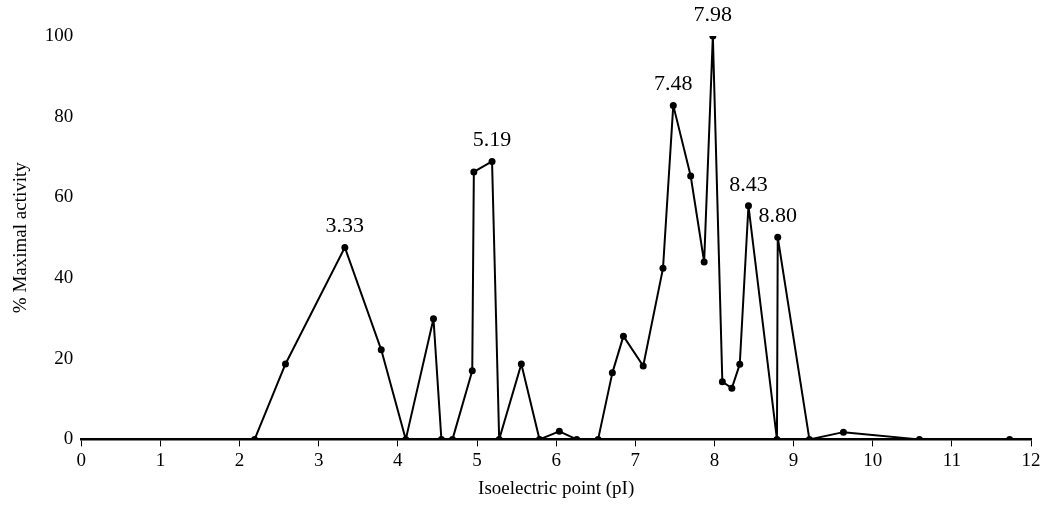 This screenshot has width=1053, height=508. I want to click on y-tick-label: 80, so click(64, 115).